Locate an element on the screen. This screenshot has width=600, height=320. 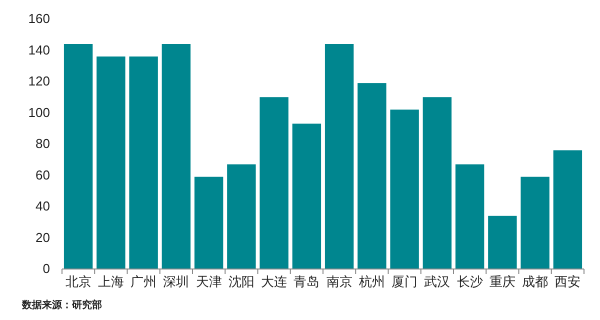
y-tick-label: 0 is located at coordinates (46, 268).